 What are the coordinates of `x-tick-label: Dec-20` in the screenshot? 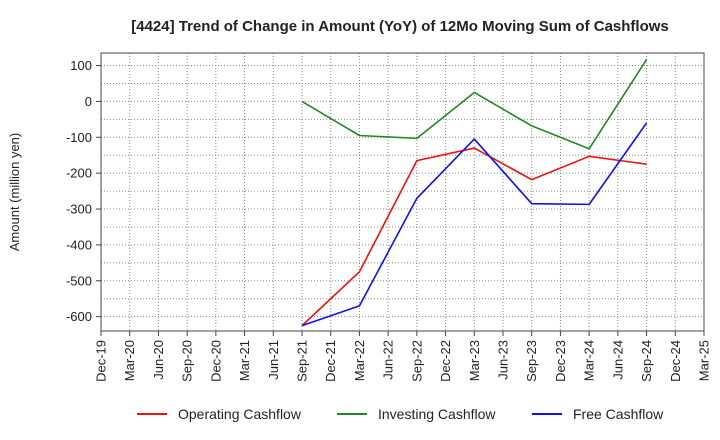 It's located at (215, 361).